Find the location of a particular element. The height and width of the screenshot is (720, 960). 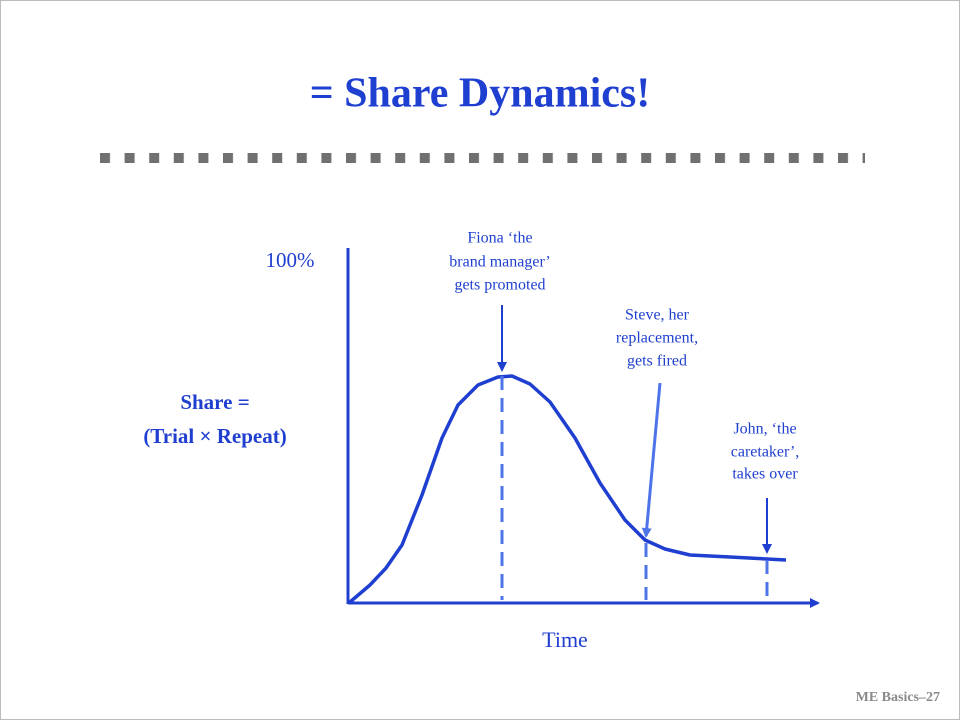

y-top-label: 100% is located at coordinates (290, 260).